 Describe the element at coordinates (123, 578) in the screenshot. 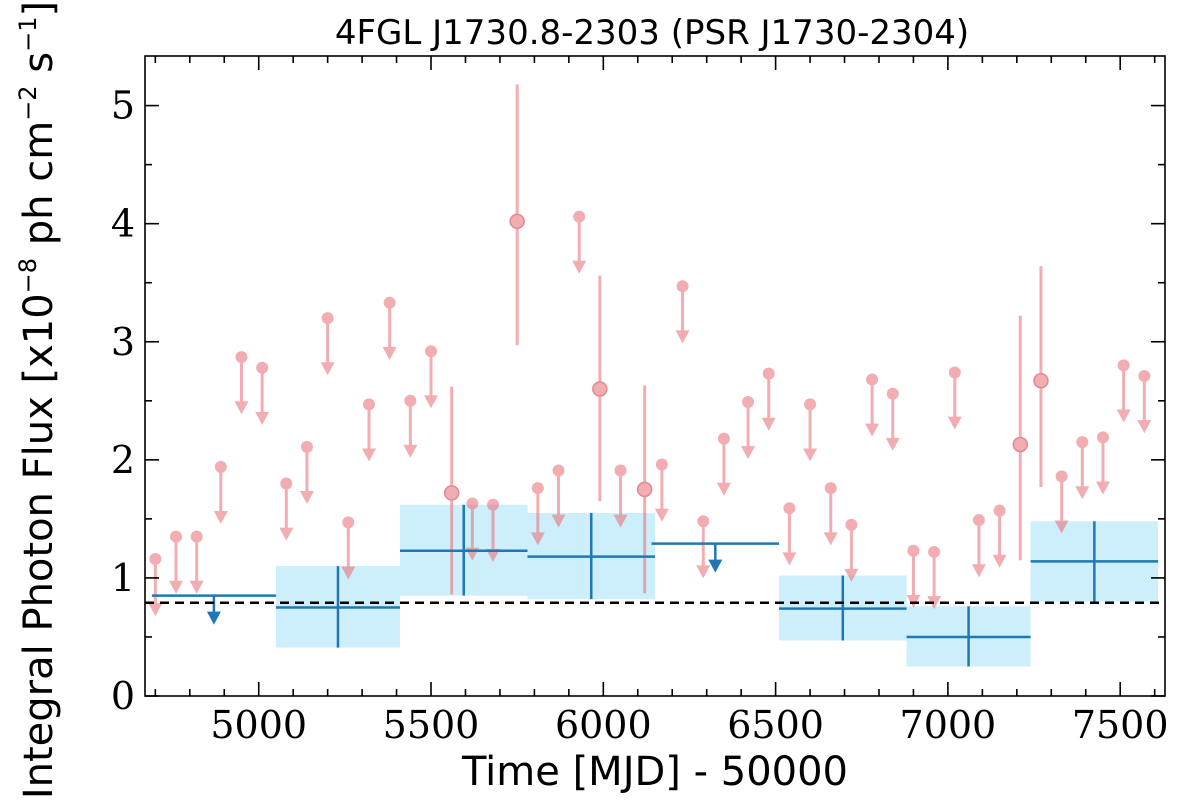

I see `y-tick-label: 1` at that location.